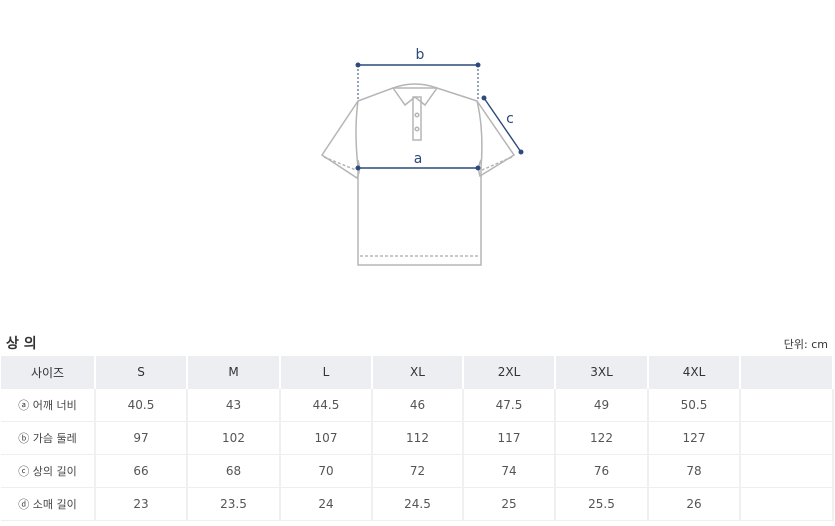 The width and height of the screenshot is (835, 526). What do you see at coordinates (694, 504) in the screenshot?
I see `table-cell: 26` at bounding box center [694, 504].